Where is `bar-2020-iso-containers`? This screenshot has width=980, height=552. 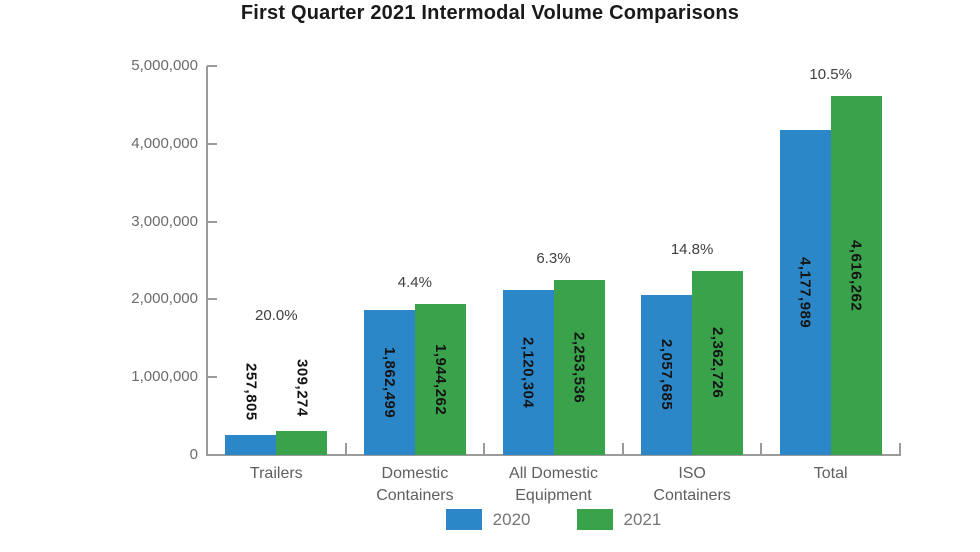 bar-2020-iso-containers is located at coordinates (667, 374).